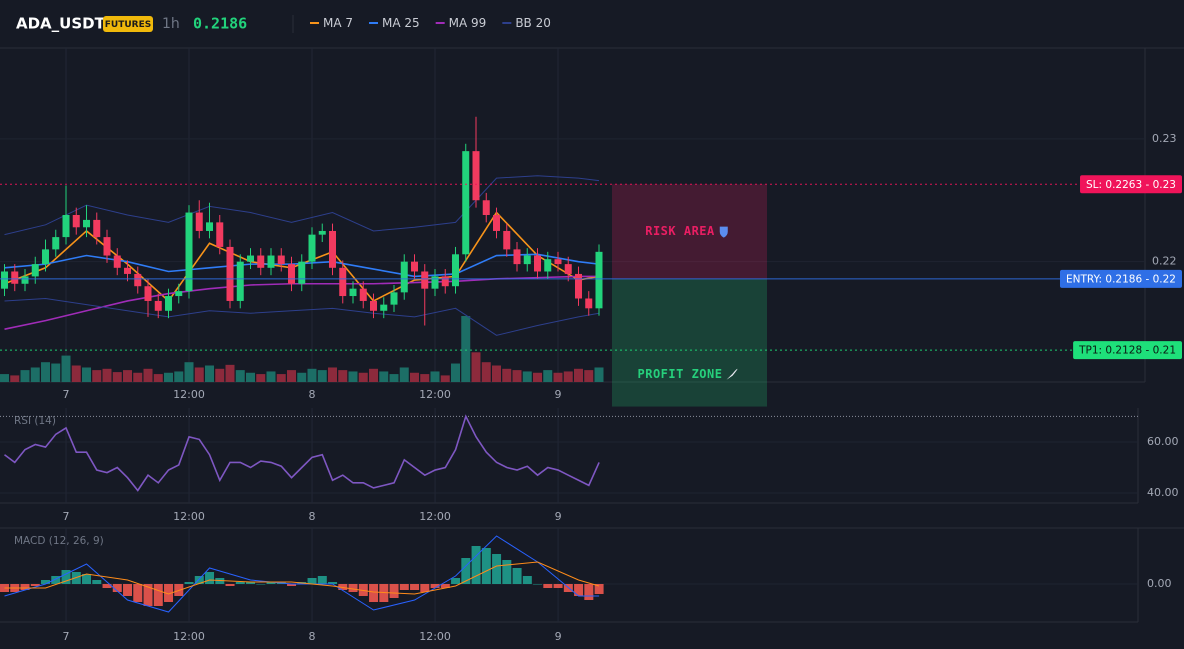 The width and height of the screenshot is (1184, 649). Describe the element at coordinates (680, 231) in the screenshot. I see `zone-label: RISK AREA` at that location.